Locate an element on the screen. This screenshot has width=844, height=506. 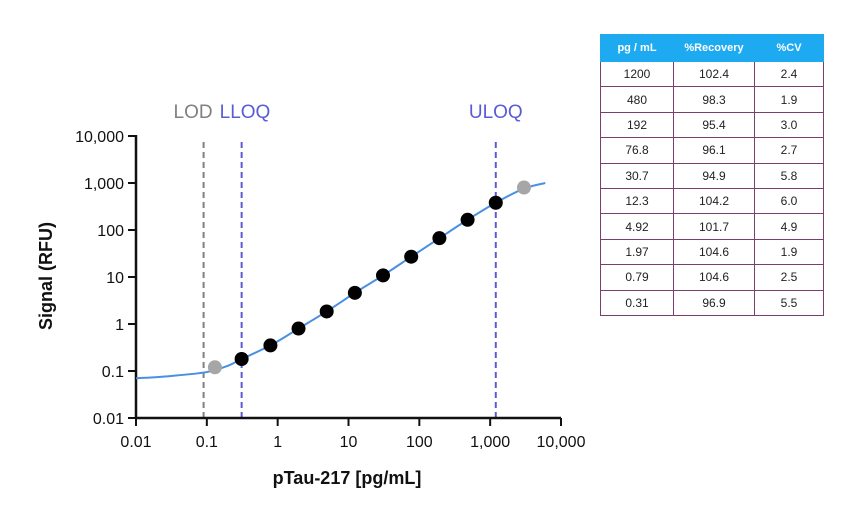
cell-concentration: 4.92 is located at coordinates (637, 226).